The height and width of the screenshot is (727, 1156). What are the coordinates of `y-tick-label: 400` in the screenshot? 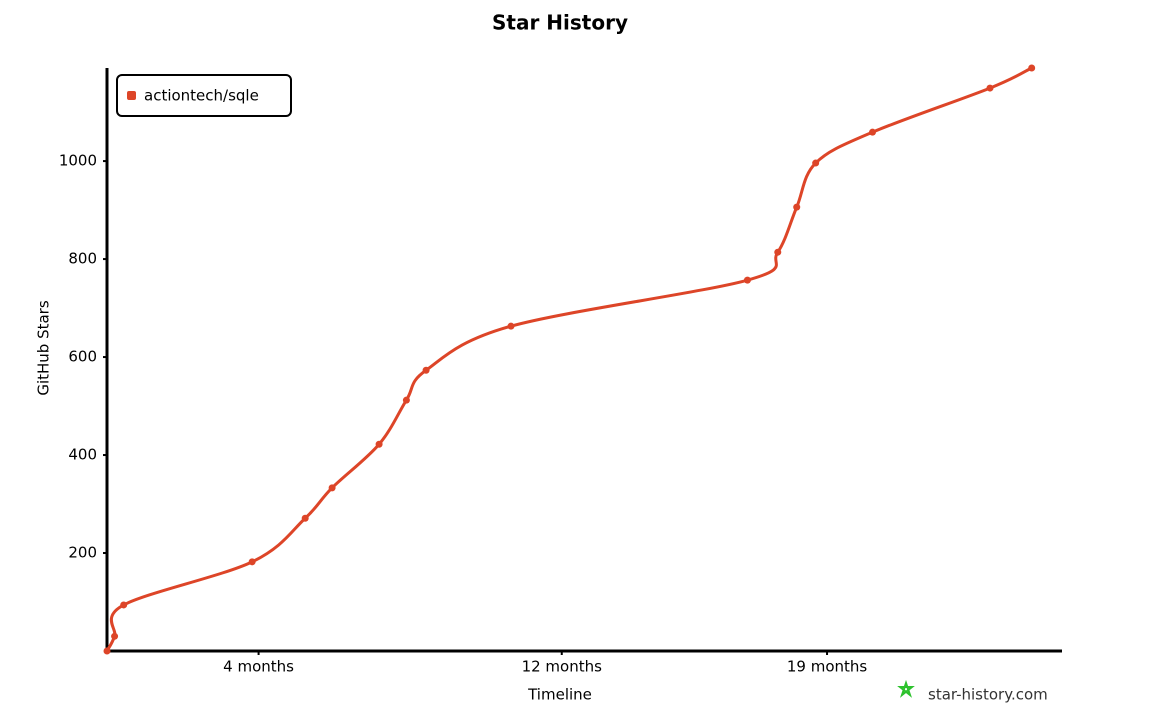 It's located at (82, 455).